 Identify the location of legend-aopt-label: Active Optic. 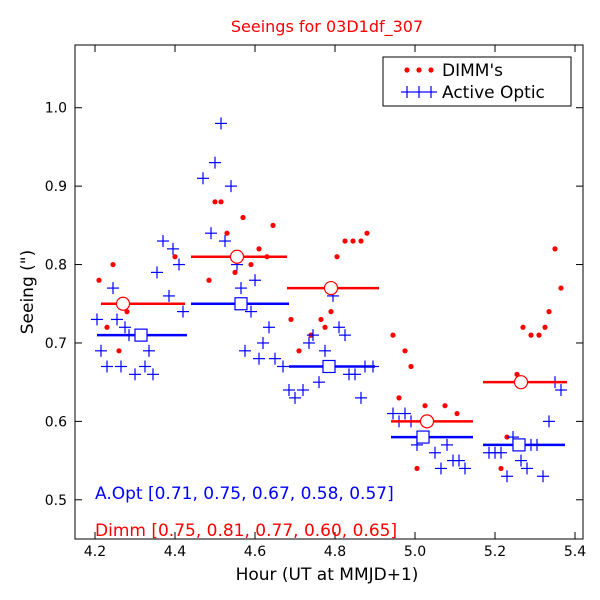
(493, 93).